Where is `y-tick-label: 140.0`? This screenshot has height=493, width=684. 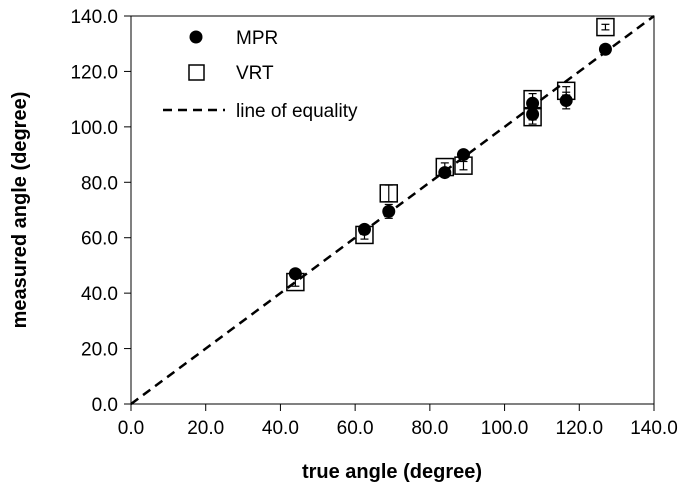 y-tick-label: 140.0 is located at coordinates (94, 17).